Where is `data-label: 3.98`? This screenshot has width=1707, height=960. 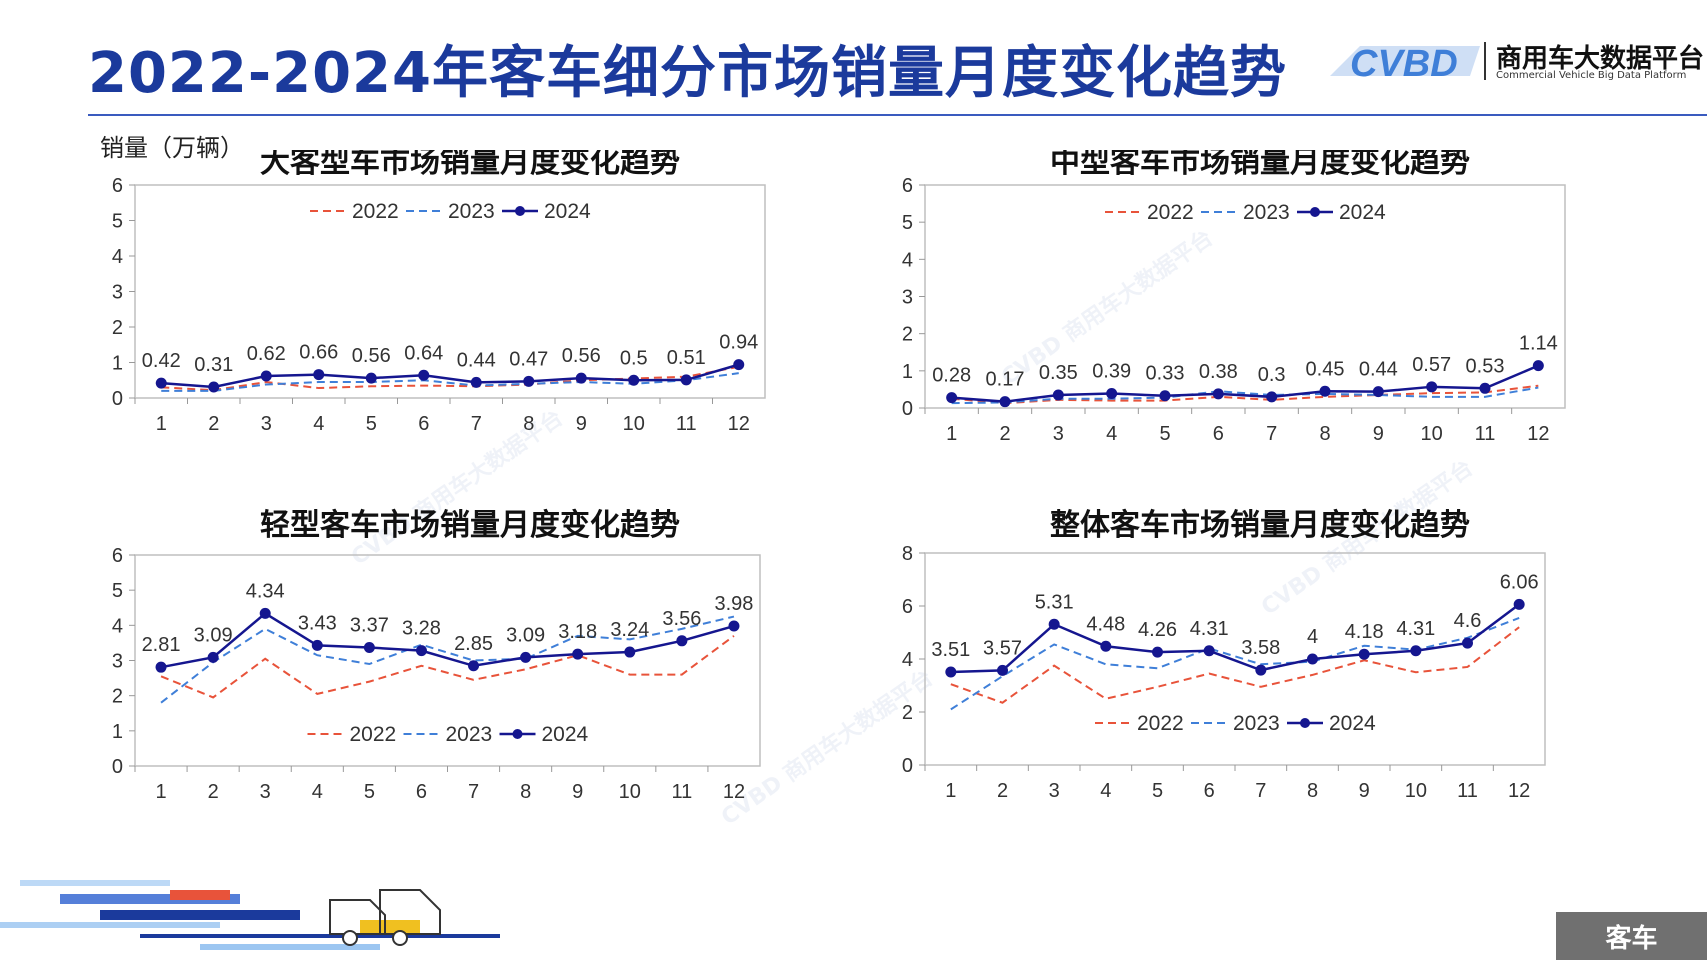
data-label: 3.98 is located at coordinates (733, 604).